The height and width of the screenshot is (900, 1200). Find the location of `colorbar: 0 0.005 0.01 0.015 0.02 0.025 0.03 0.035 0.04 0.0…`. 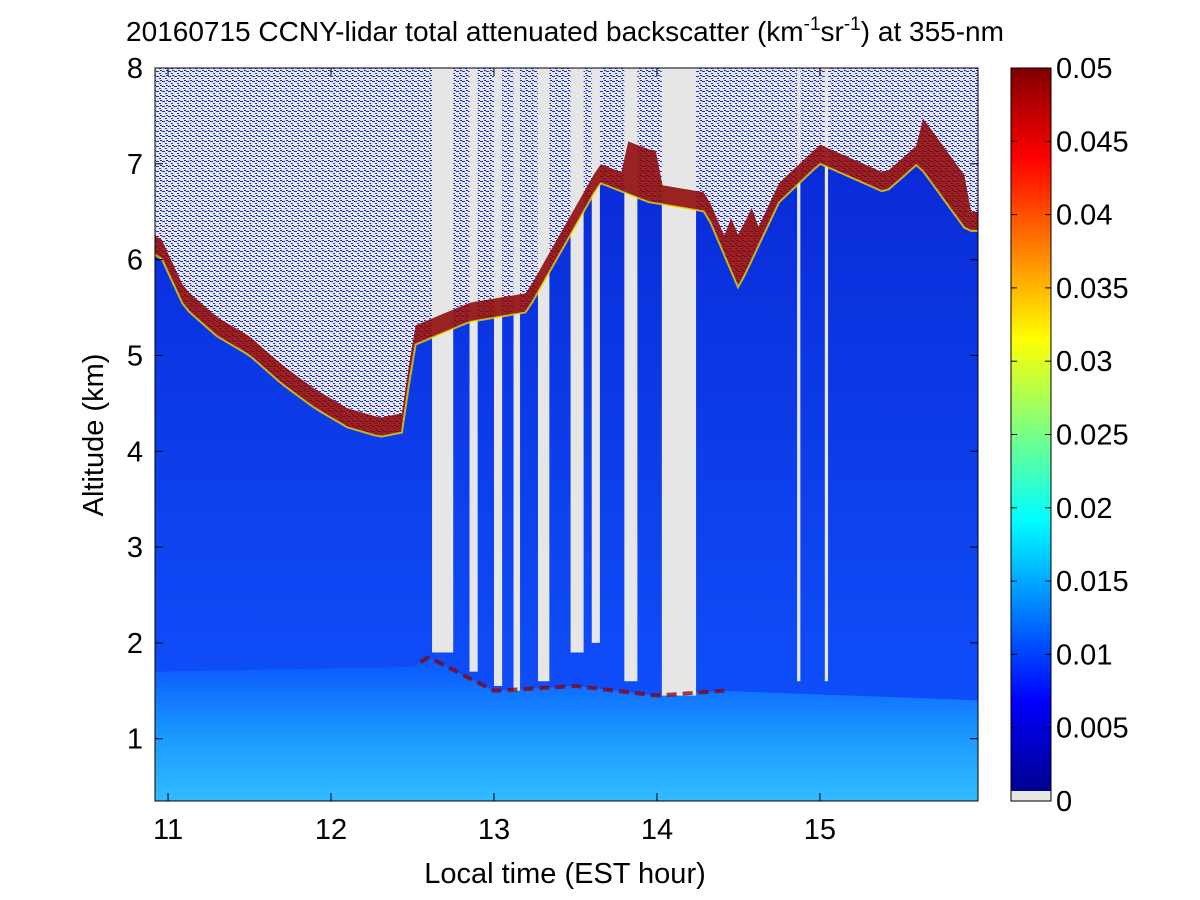

colorbar: 0 0.005 0.01 0.015 0.02 0.025 0.03 0.035 0.04 0.0… is located at coordinates (1069, 435).